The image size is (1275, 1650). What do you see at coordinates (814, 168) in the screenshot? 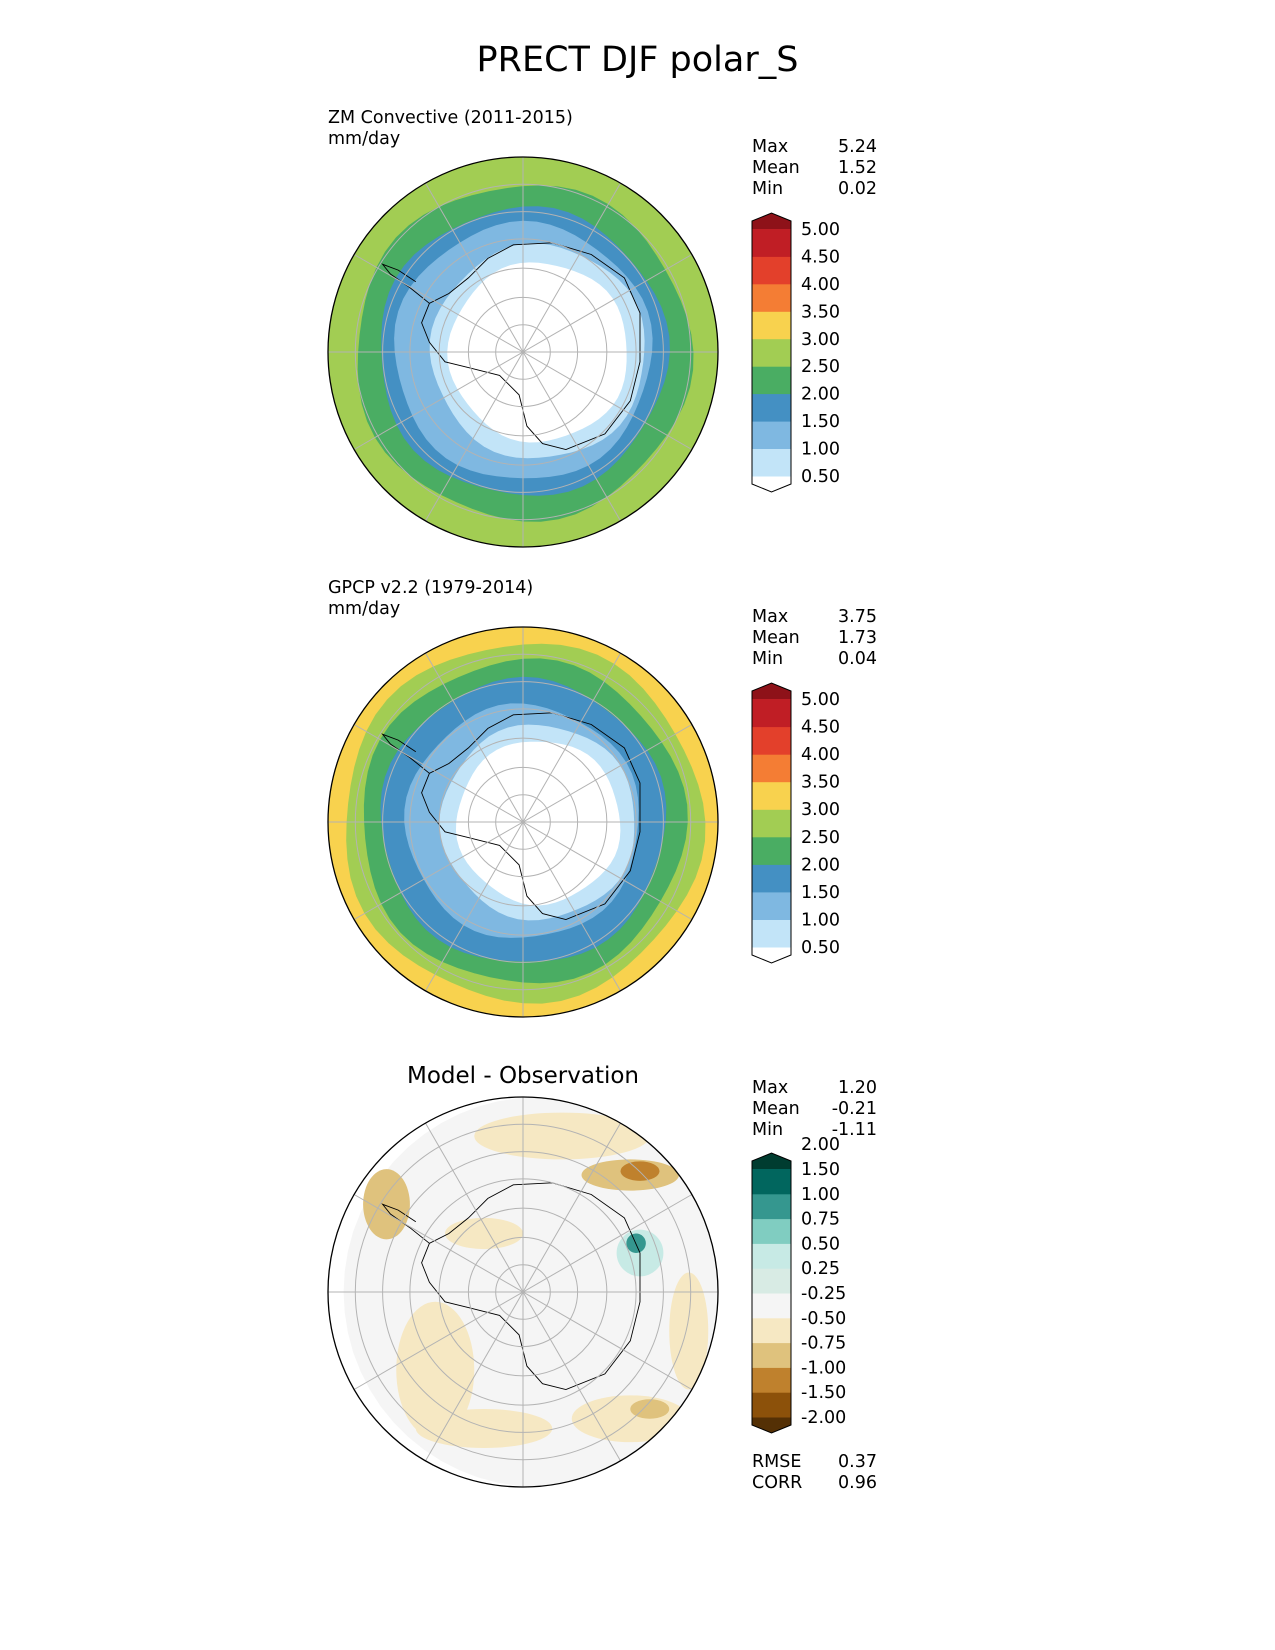
I see `panel1-stats: Max 5.24 Mean 1.52 Min 0.02` at bounding box center [814, 168].